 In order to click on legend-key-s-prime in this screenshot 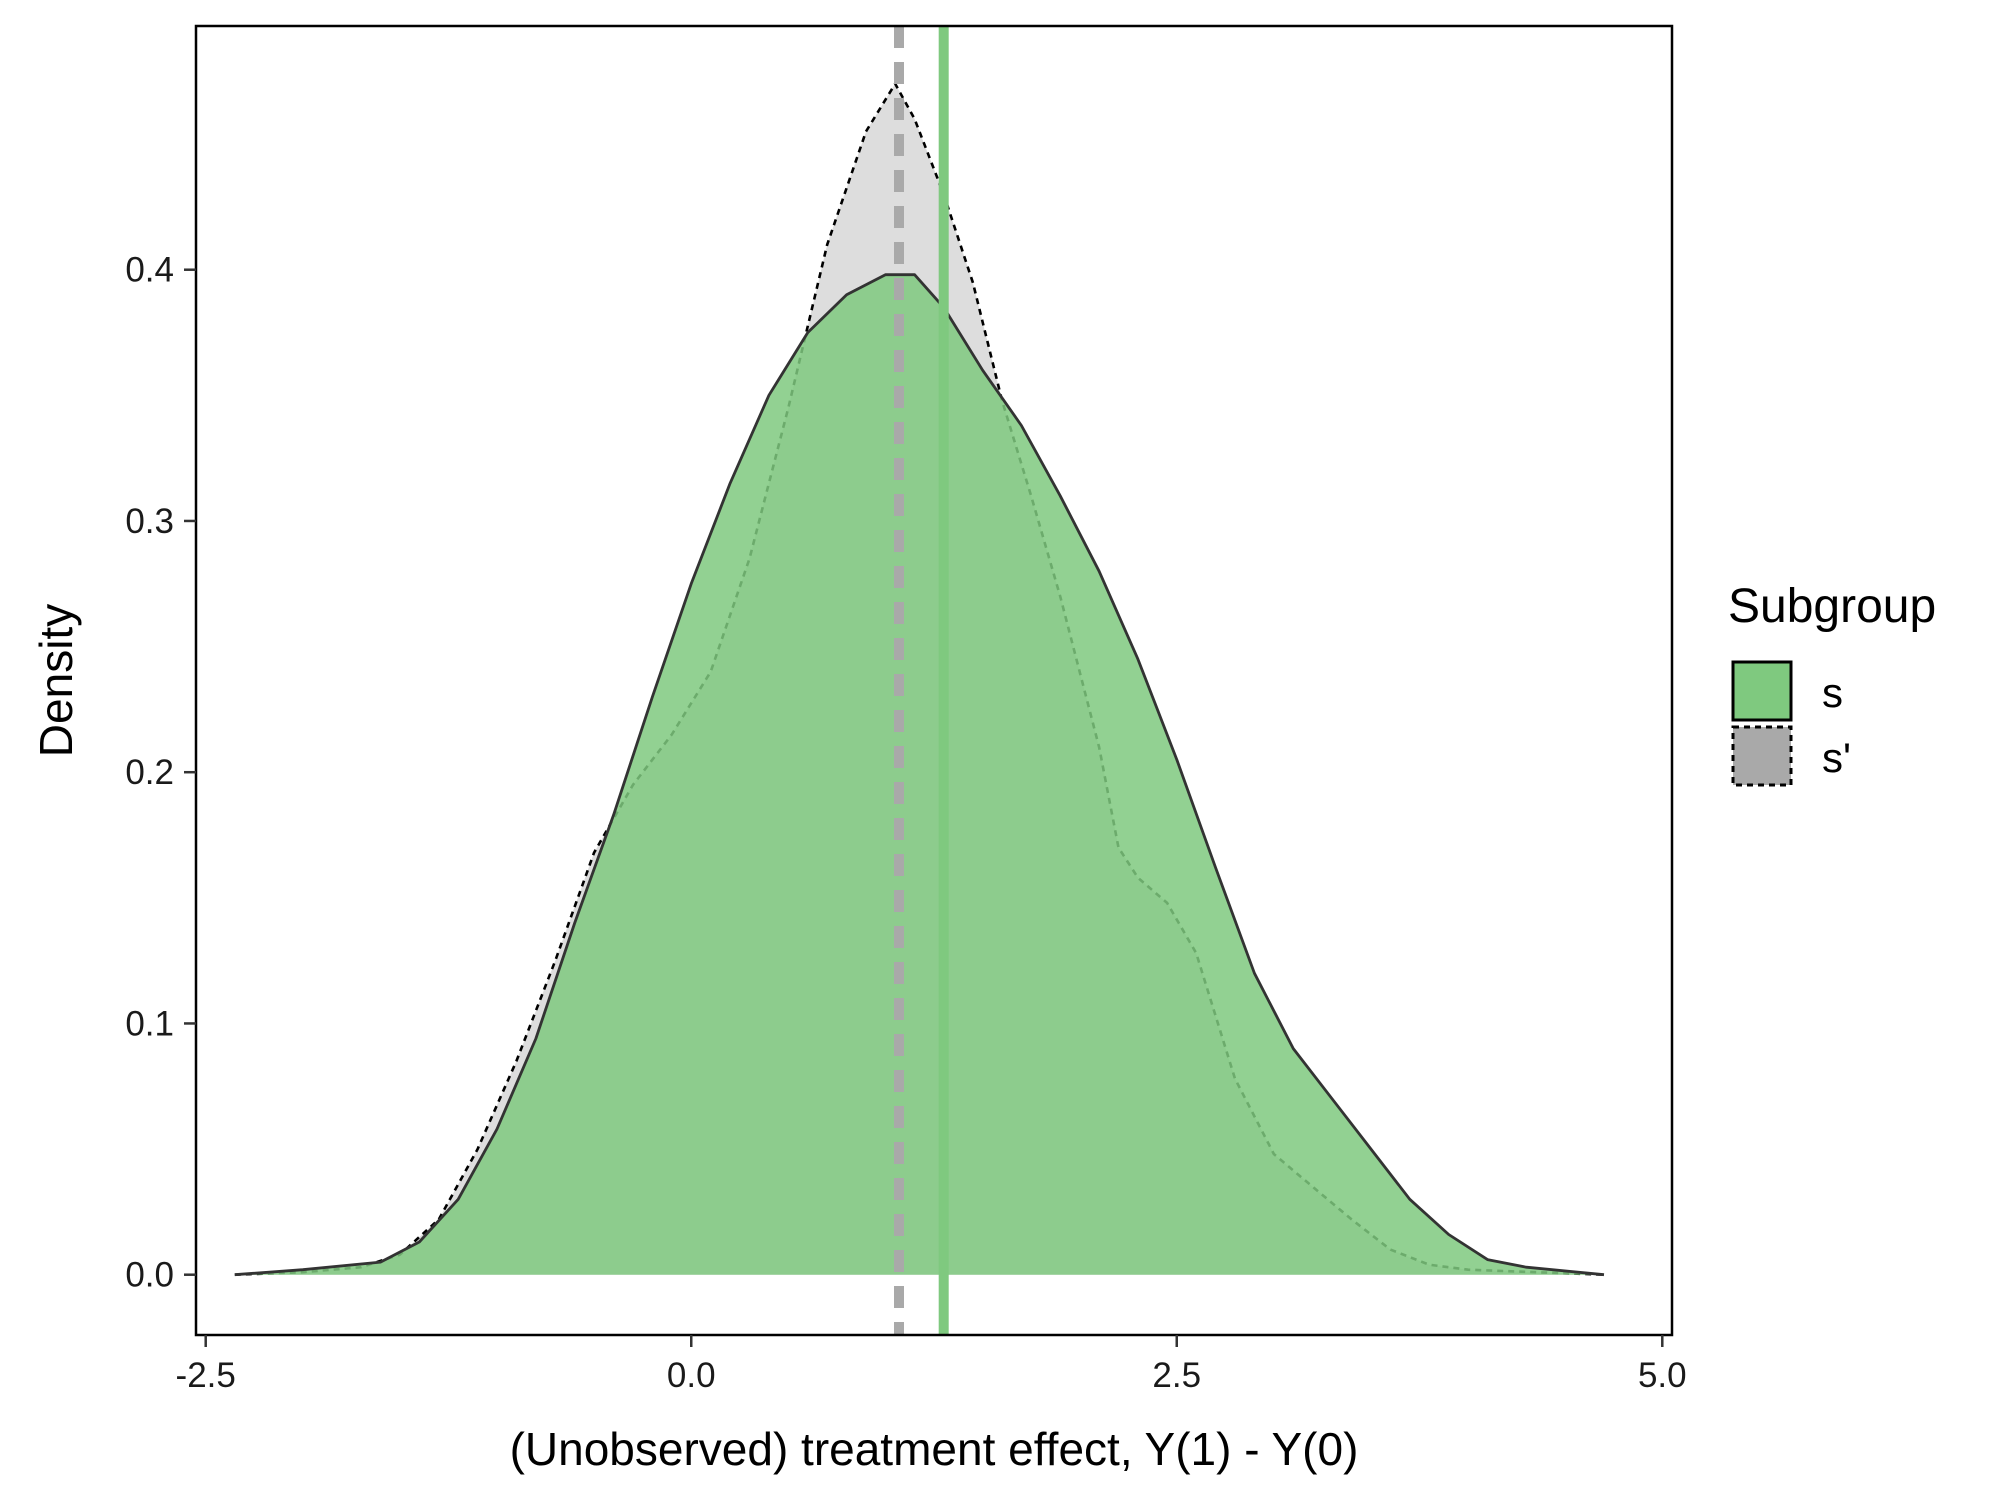, I will do `click(1762, 756)`.